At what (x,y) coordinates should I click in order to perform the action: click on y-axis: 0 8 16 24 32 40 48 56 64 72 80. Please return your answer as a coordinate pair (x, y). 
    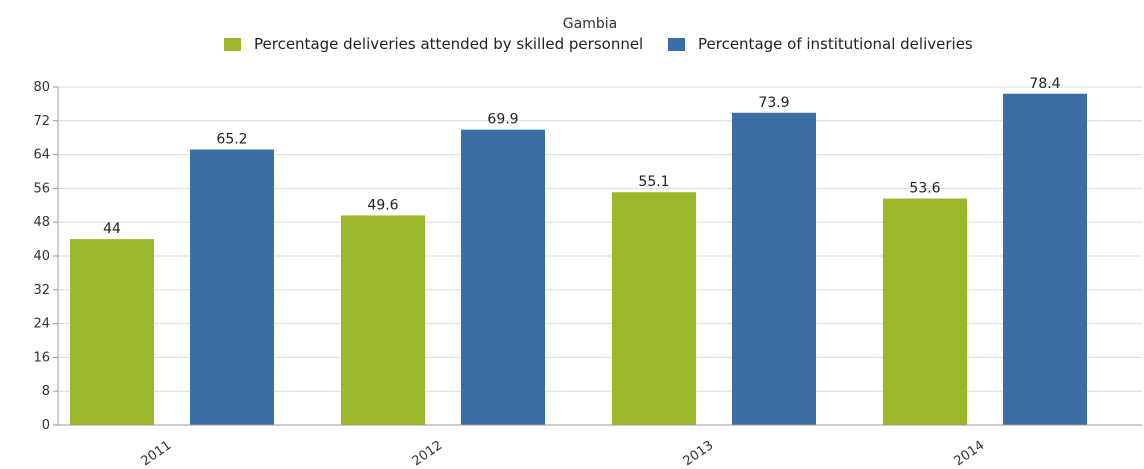
    Looking at the image, I should click on (46, 256).